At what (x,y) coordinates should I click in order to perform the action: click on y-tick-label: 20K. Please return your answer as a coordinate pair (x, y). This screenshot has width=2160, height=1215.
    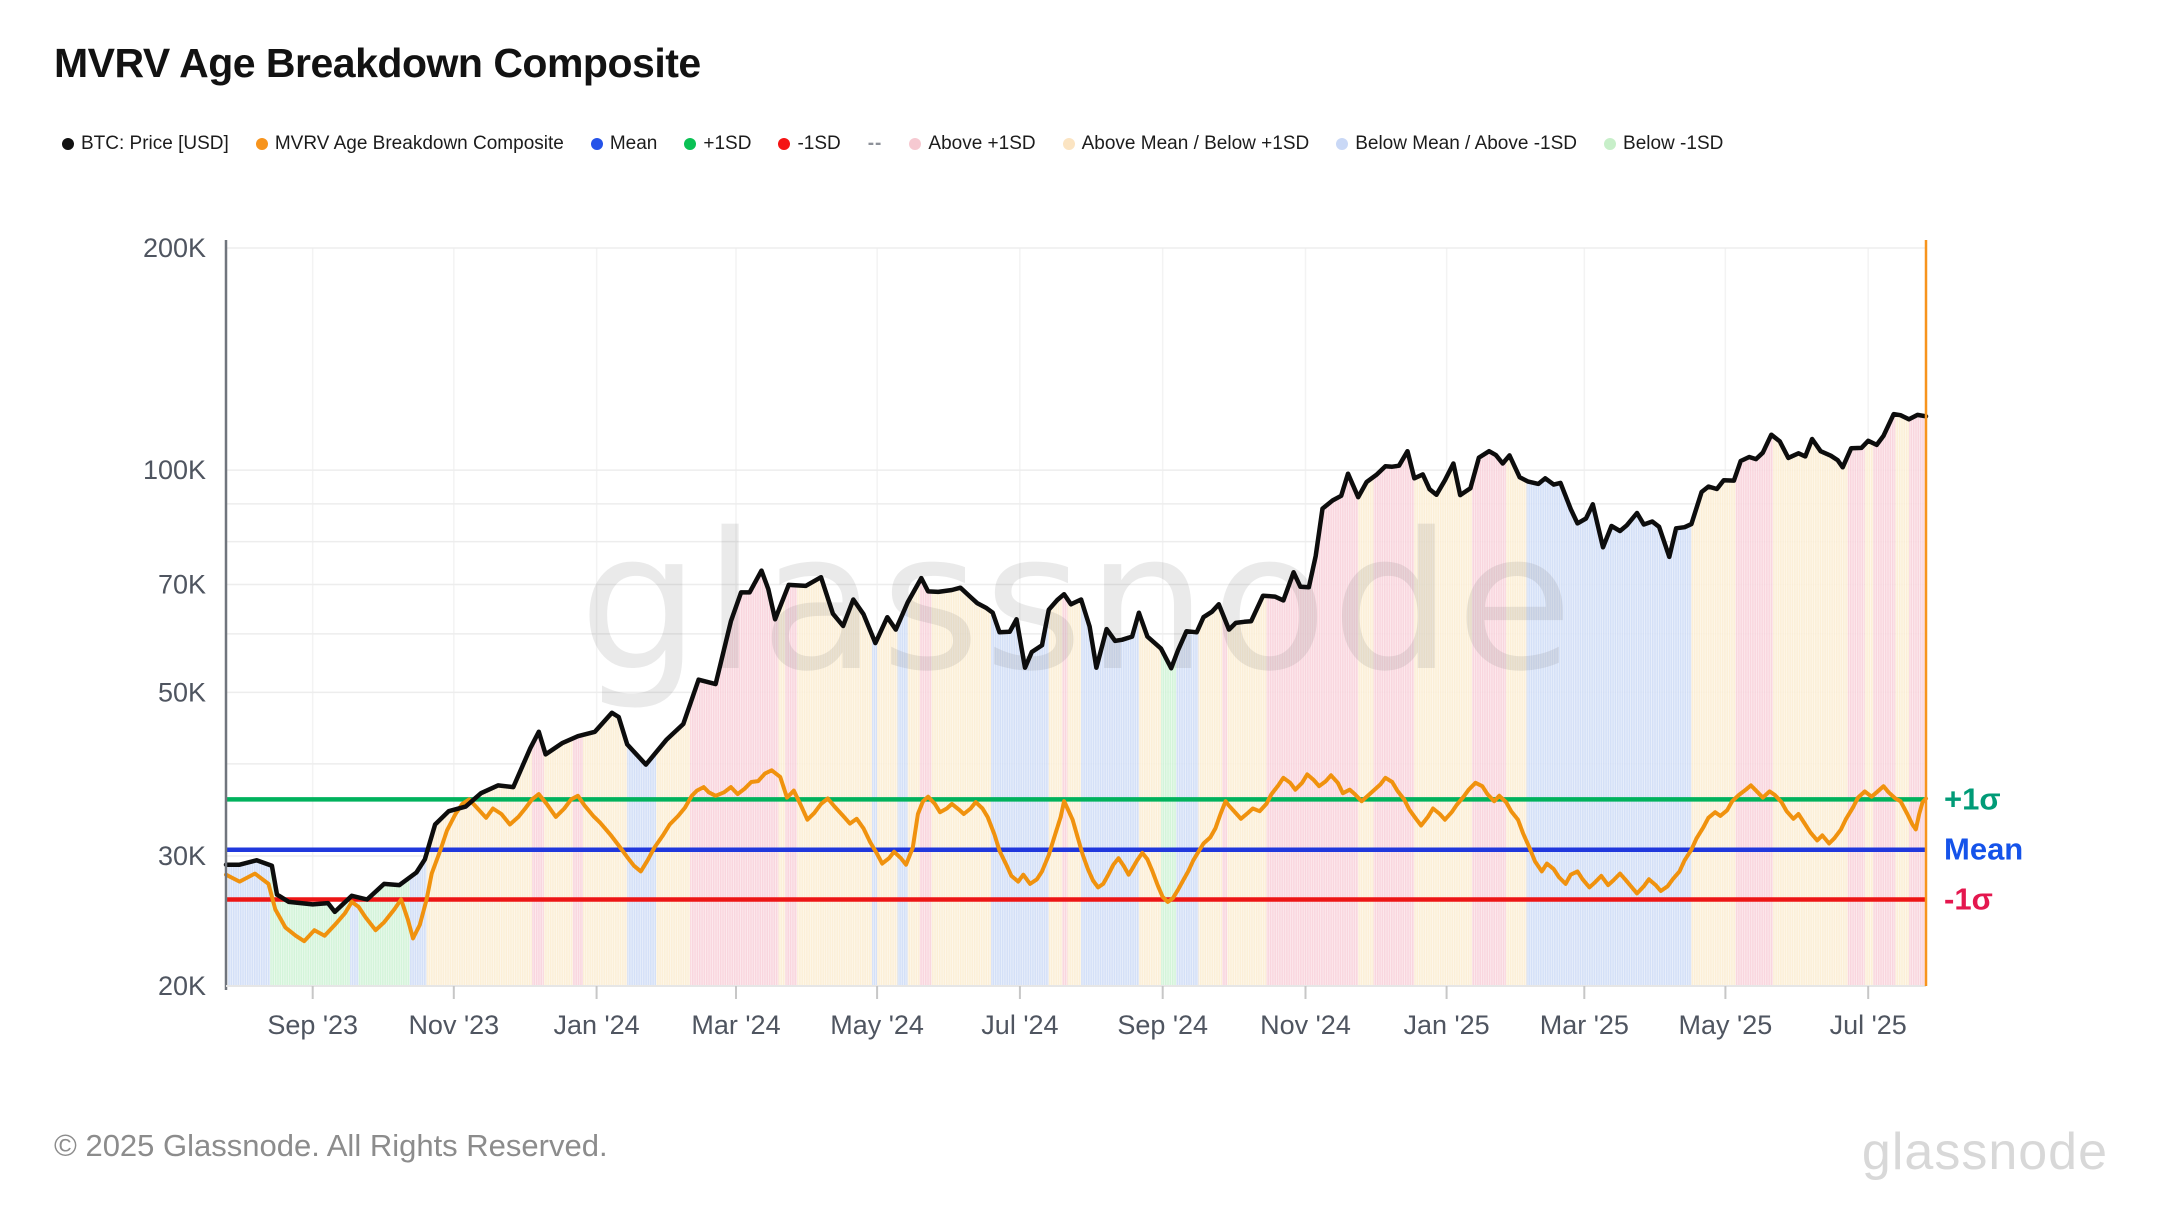
    Looking at the image, I should click on (182, 986).